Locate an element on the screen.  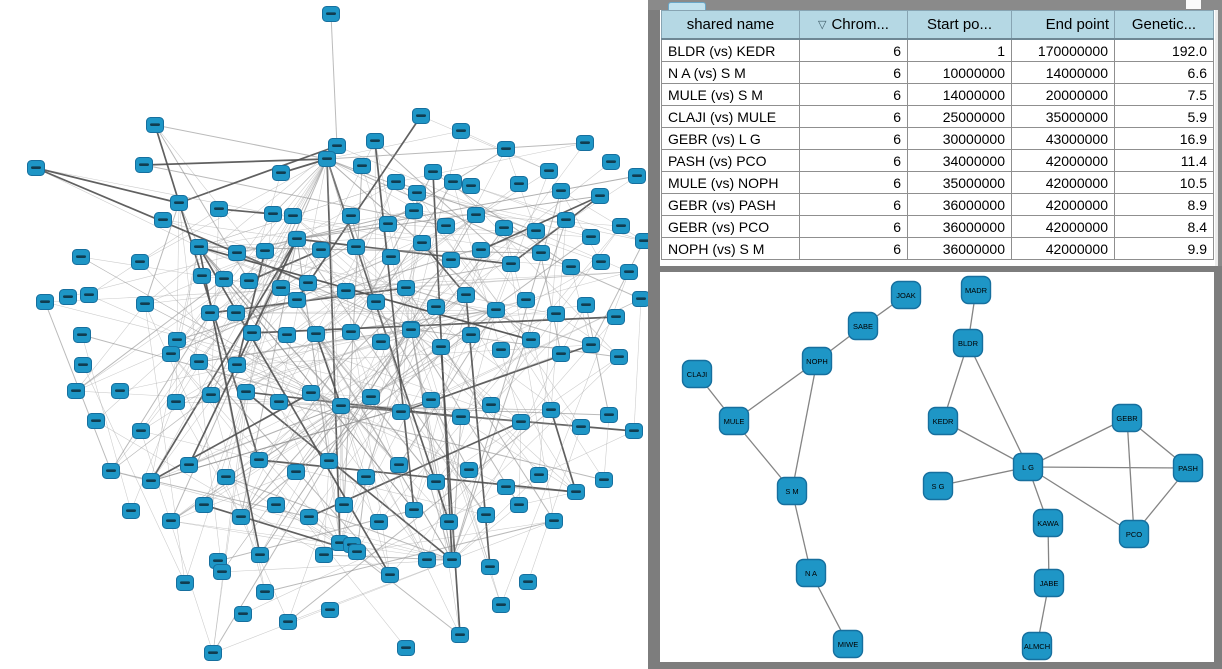
network-node-mule: MULE is located at coordinates (734, 421).